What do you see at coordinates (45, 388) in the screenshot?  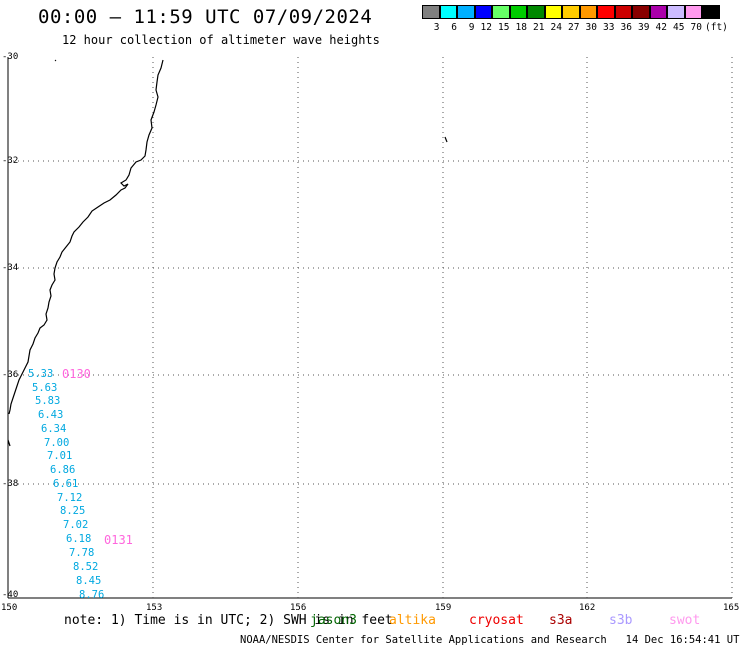 I see `swh-value: 5.63` at bounding box center [45, 388].